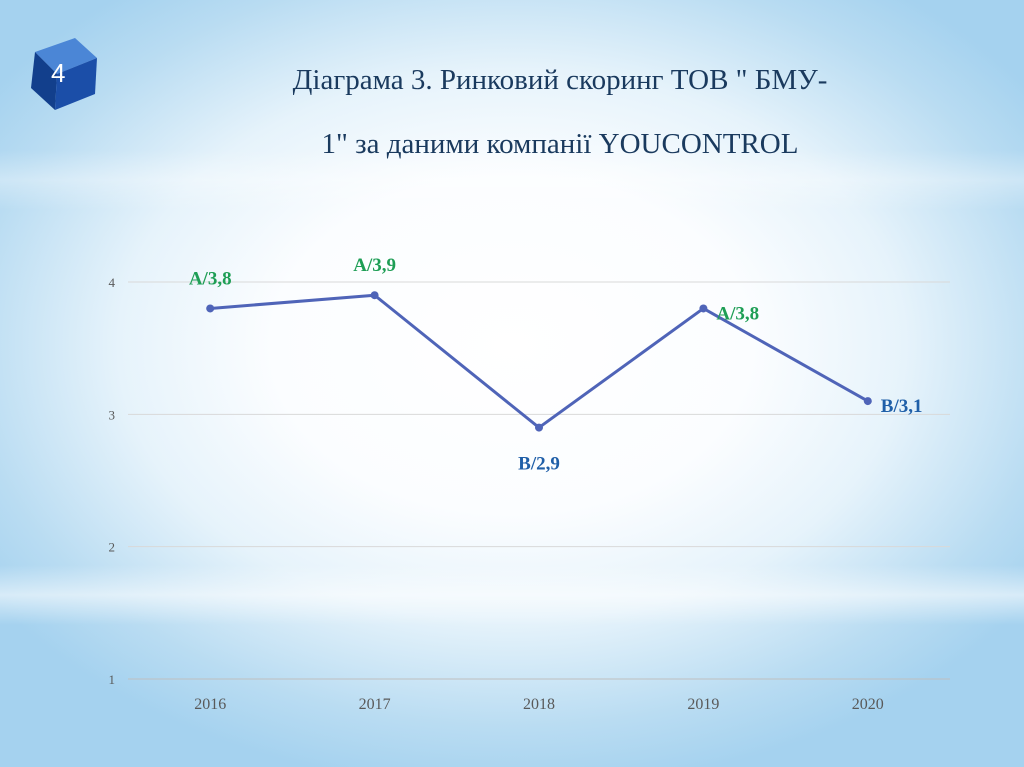 This screenshot has height=767, width=1024. What do you see at coordinates (112, 282) in the screenshot?
I see `y-tick-label: 4` at bounding box center [112, 282].